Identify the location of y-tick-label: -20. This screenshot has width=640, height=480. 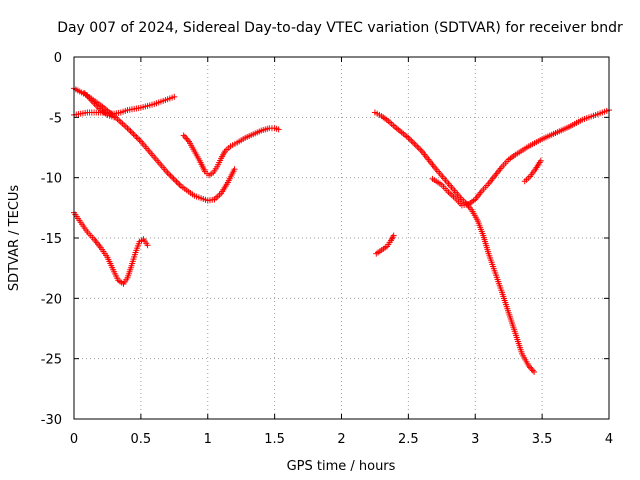
(51, 299).